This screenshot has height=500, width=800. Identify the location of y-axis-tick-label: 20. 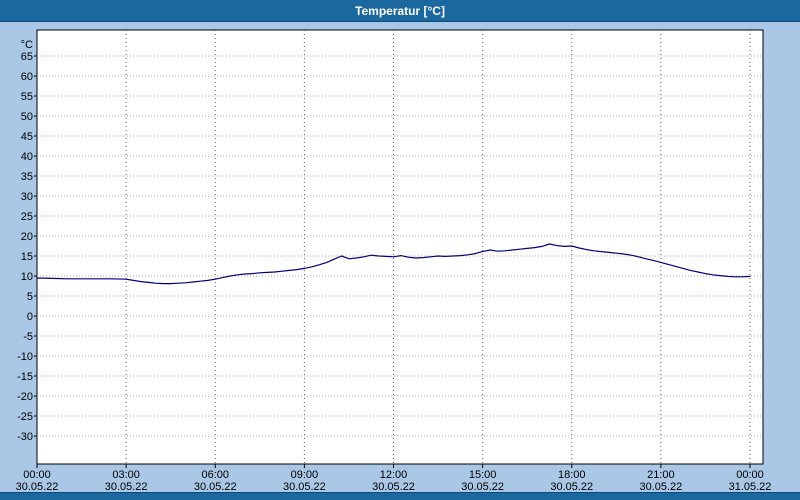
(27, 237).